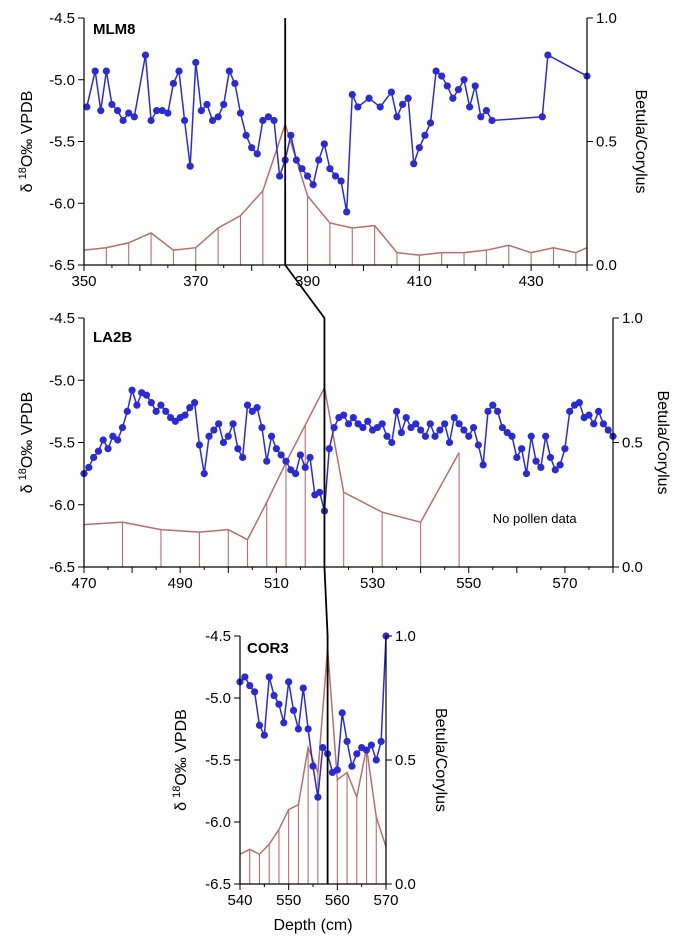 The image size is (686, 939). What do you see at coordinates (181, 806) in the screenshot?
I see `y-axis-title-delta: δ` at bounding box center [181, 806].